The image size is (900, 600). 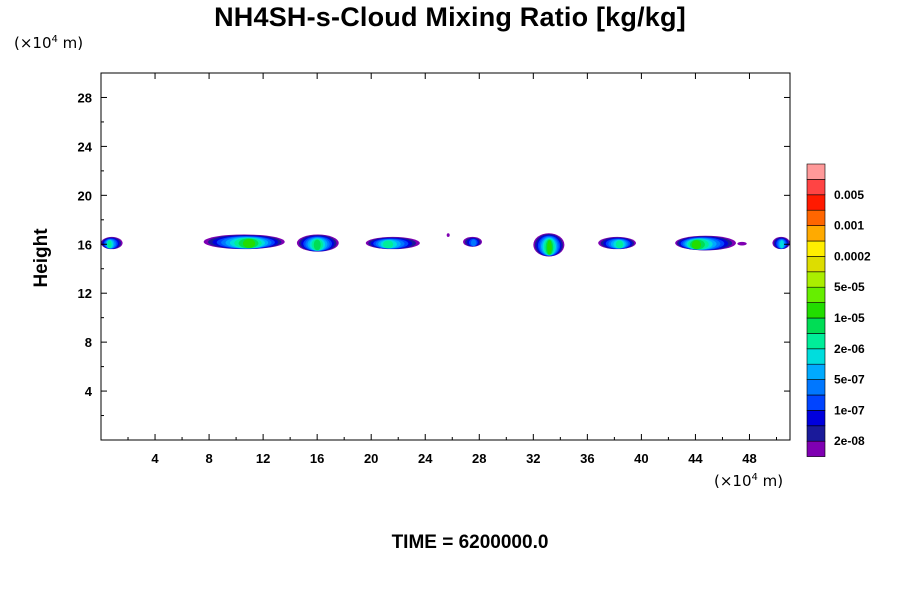 I want to click on y-tick-label: 24, so click(x=85, y=146).